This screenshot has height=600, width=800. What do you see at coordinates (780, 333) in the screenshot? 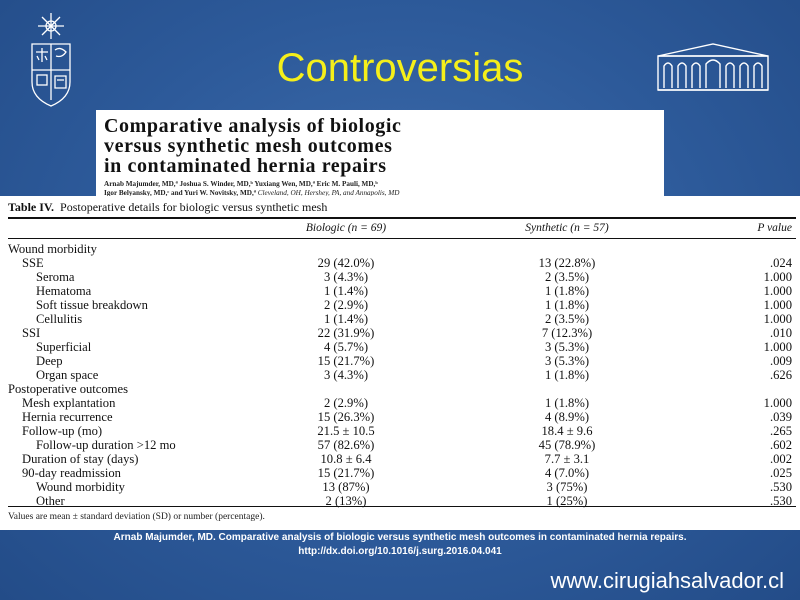
I see `cell-p-value: .010` at bounding box center [780, 333].